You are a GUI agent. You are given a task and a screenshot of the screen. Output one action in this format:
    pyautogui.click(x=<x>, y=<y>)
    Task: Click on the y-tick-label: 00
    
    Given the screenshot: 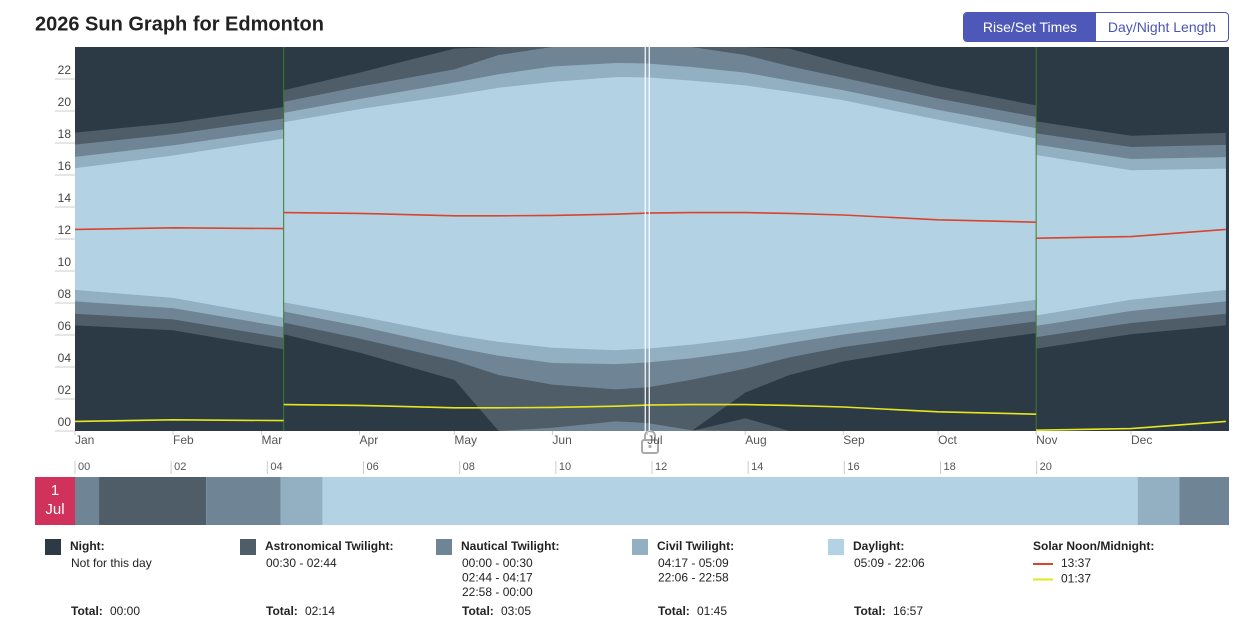 What is the action you would take?
    pyautogui.click(x=65, y=422)
    